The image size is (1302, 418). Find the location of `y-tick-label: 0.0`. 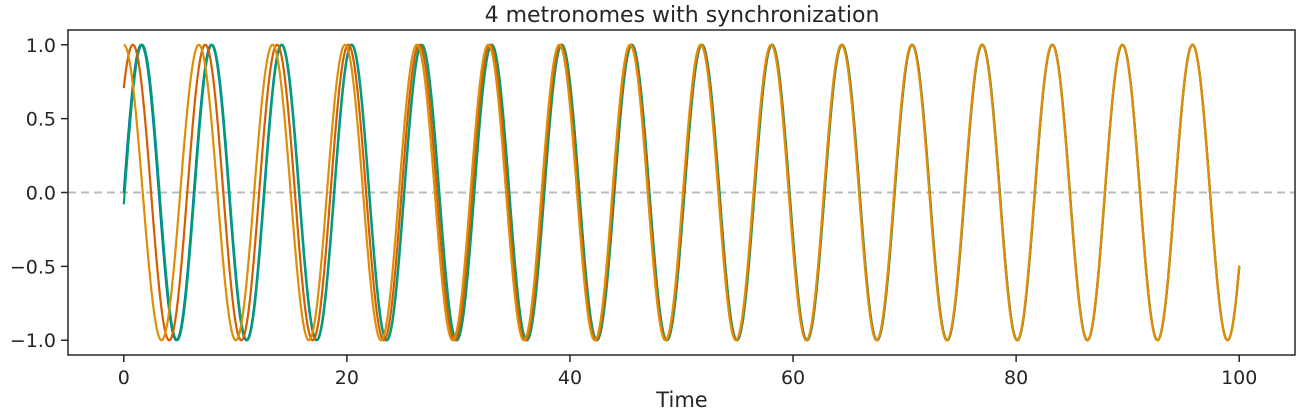

y-tick-label: 0.0 is located at coordinates (41, 194).